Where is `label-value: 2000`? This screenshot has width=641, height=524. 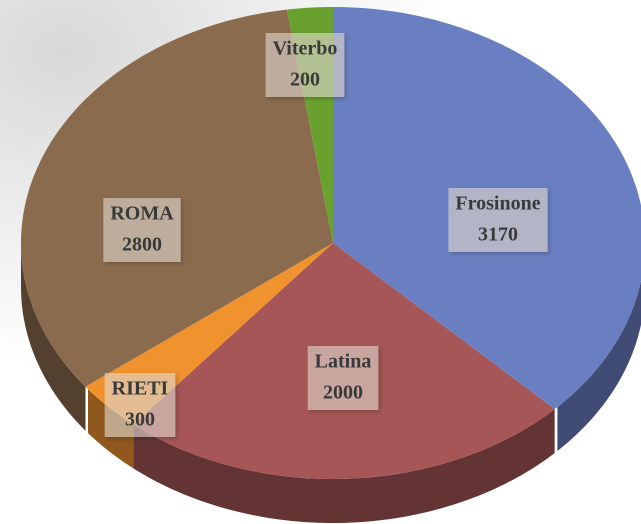 label-value: 2000 is located at coordinates (343, 393).